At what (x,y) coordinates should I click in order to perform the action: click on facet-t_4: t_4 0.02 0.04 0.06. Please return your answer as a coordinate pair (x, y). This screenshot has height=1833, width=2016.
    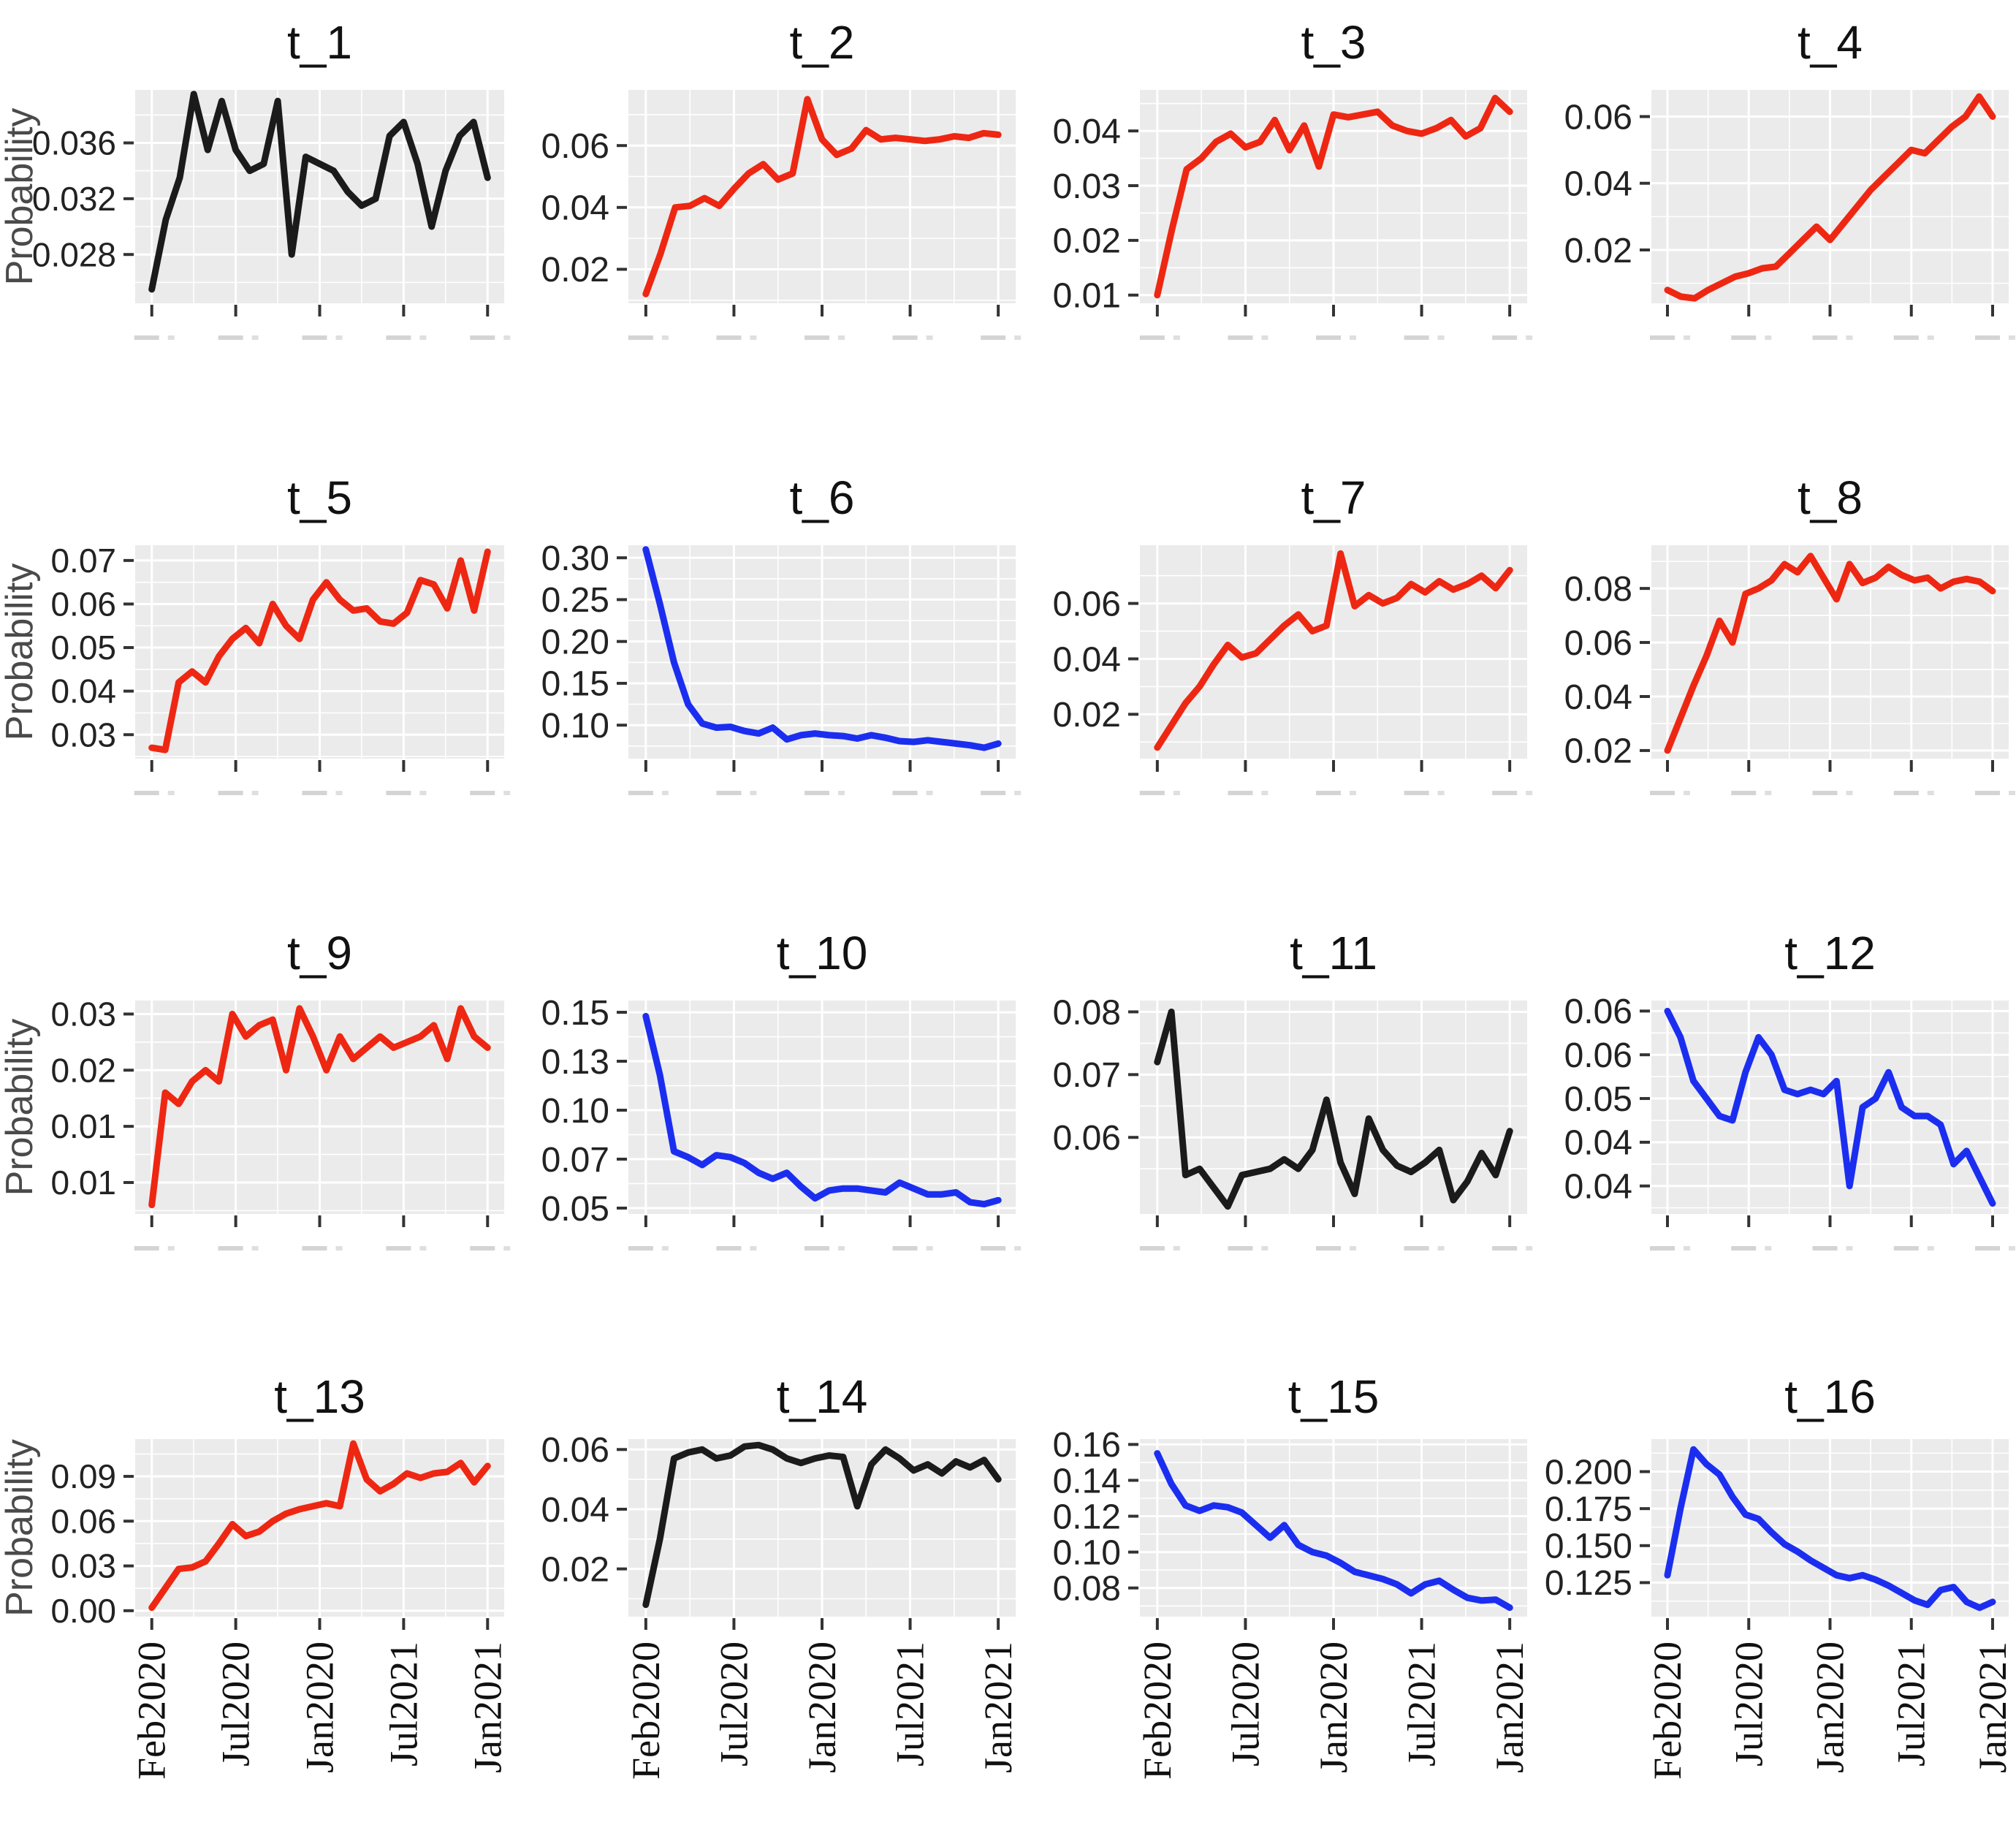
    Looking at the image, I should click on (1775, 228).